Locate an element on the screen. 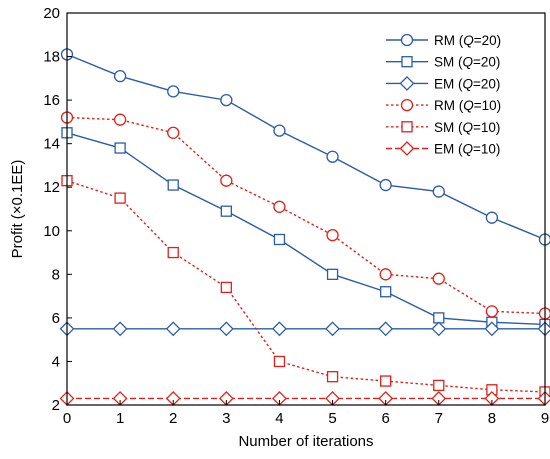 The image size is (550, 459). legend-label: EM (Q=20) is located at coordinates (467, 83).